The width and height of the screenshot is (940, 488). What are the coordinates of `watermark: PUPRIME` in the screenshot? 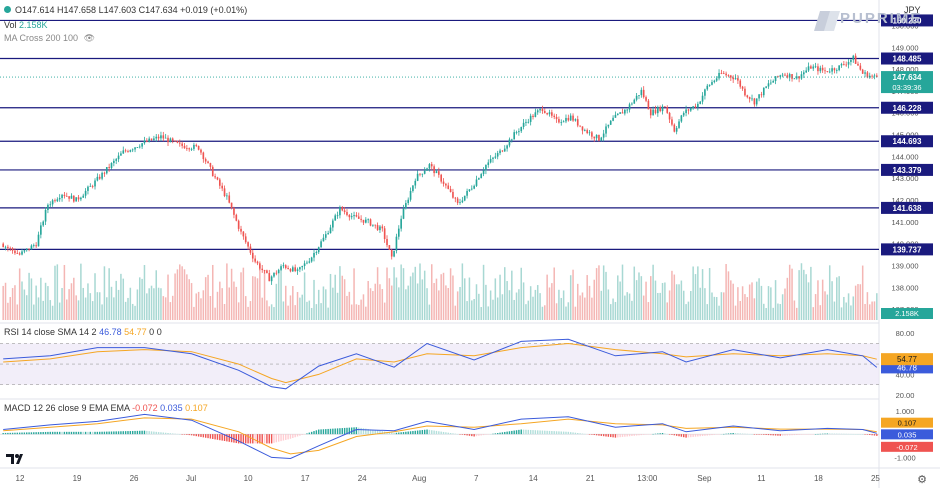 It's located at (881, 18).